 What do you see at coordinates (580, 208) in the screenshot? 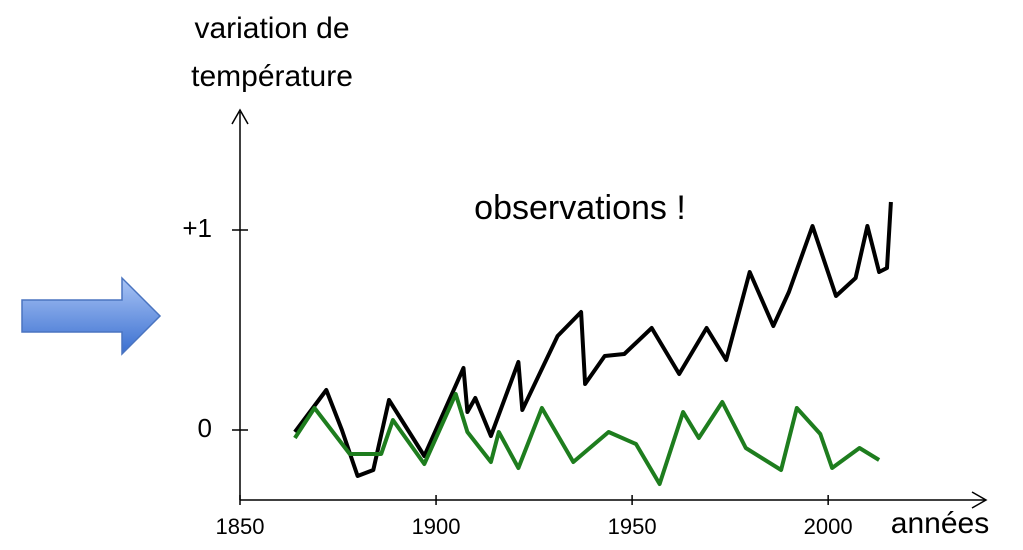
I see `annotation: observations !` at bounding box center [580, 208].